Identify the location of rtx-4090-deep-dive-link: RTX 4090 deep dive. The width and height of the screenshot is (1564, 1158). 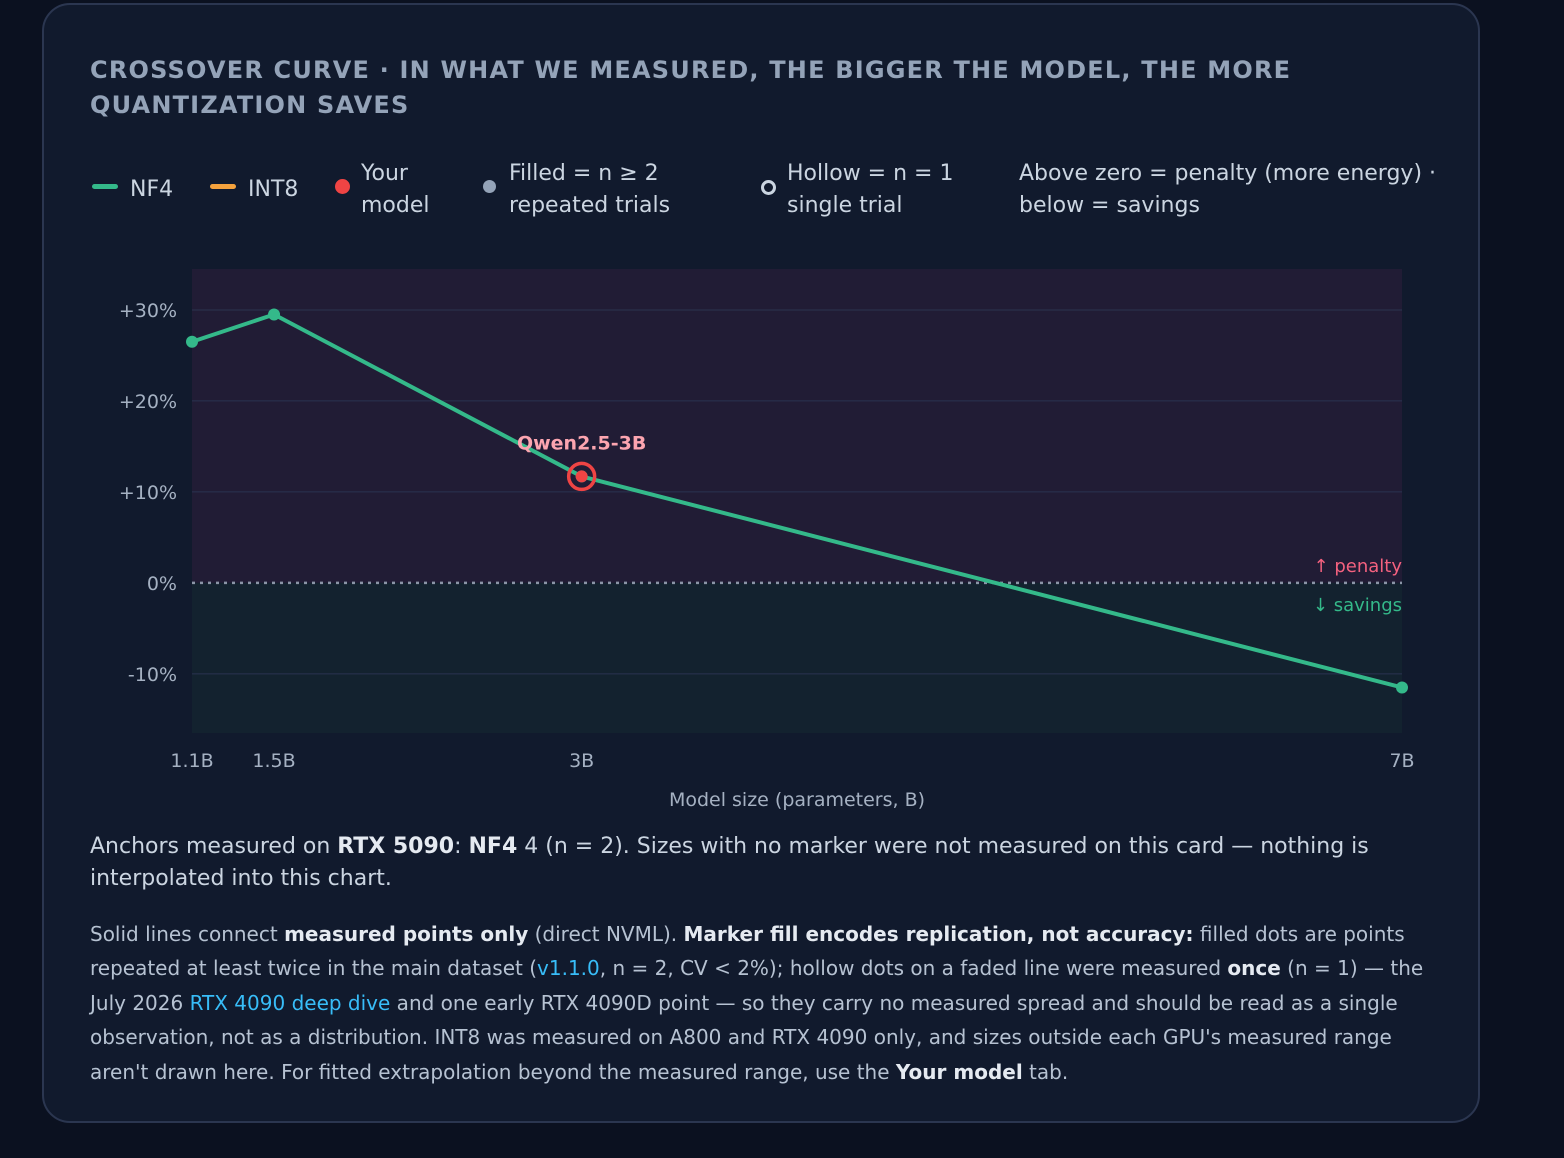
(290, 1002).